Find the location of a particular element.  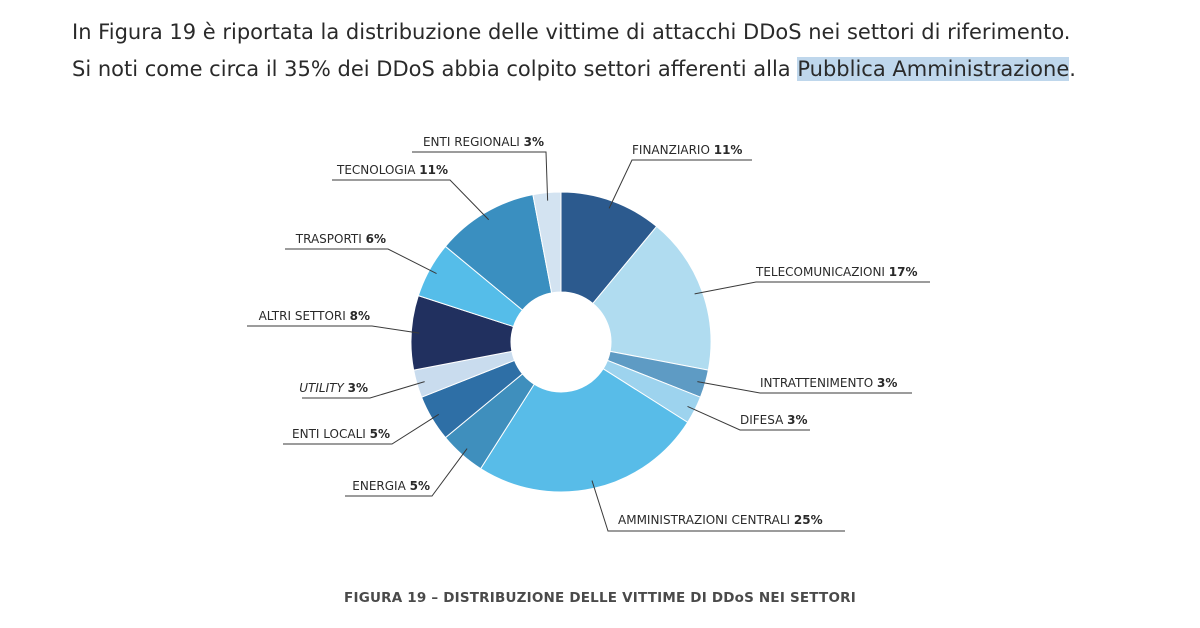

leader-line-trasporti is located at coordinates (361, 261).